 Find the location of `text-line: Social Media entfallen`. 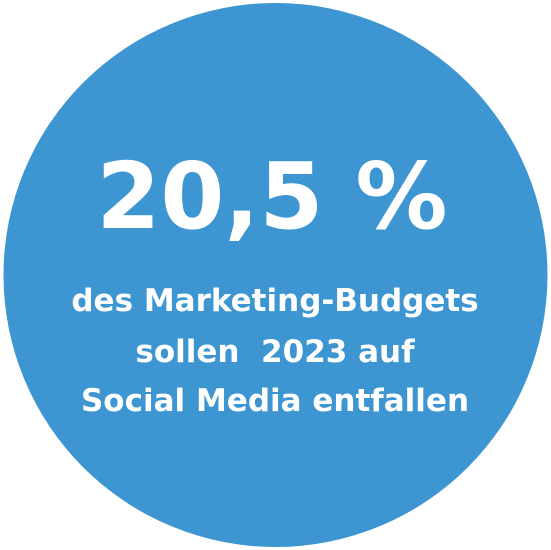

text-line: Social Media entfallen is located at coordinates (275, 401).